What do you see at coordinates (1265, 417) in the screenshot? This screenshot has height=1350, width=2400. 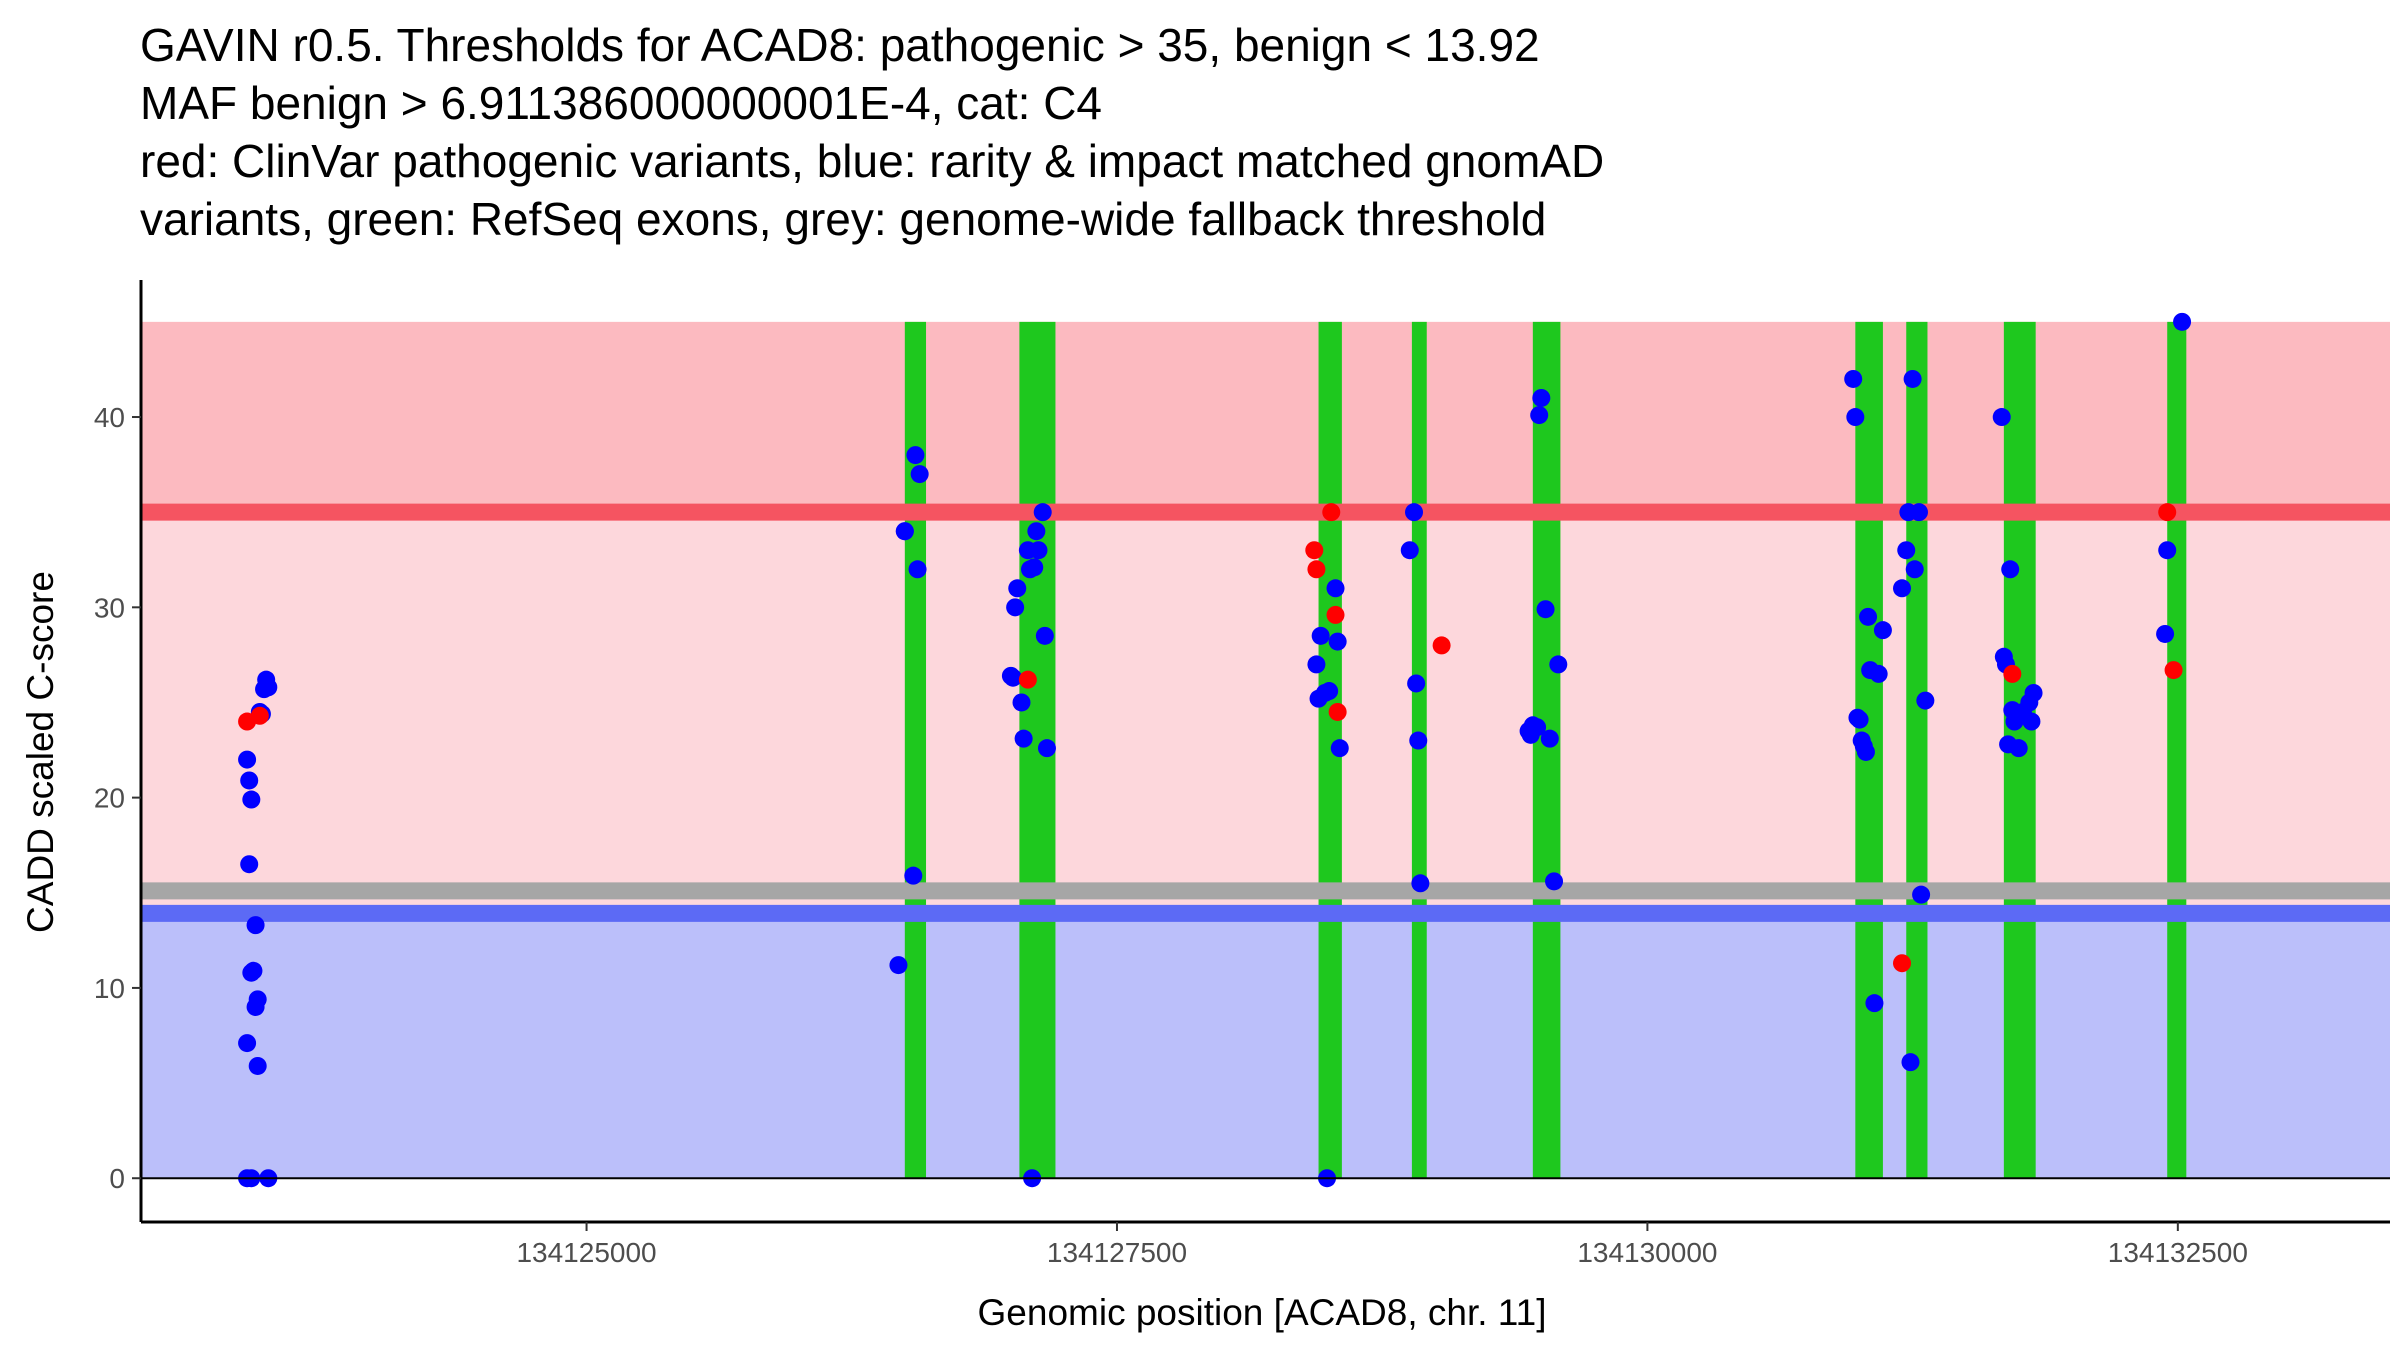 I see `band-pathogenic` at bounding box center [1265, 417].